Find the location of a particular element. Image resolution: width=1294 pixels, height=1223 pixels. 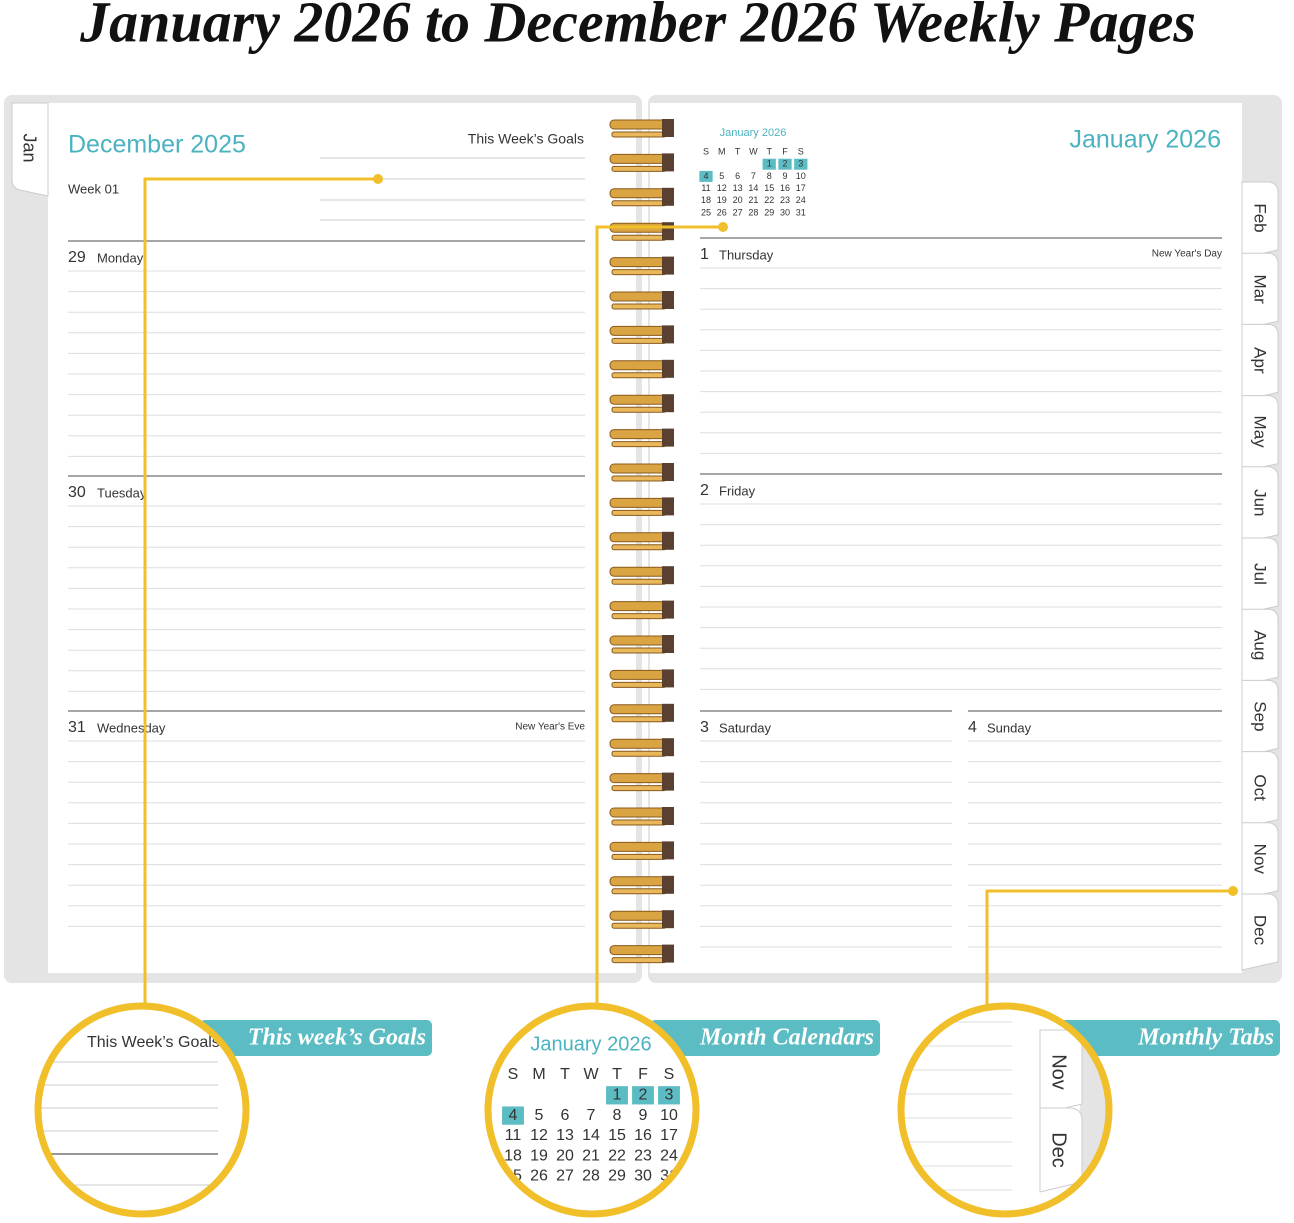

tab-label: Jul is located at coordinates (1260, 574).